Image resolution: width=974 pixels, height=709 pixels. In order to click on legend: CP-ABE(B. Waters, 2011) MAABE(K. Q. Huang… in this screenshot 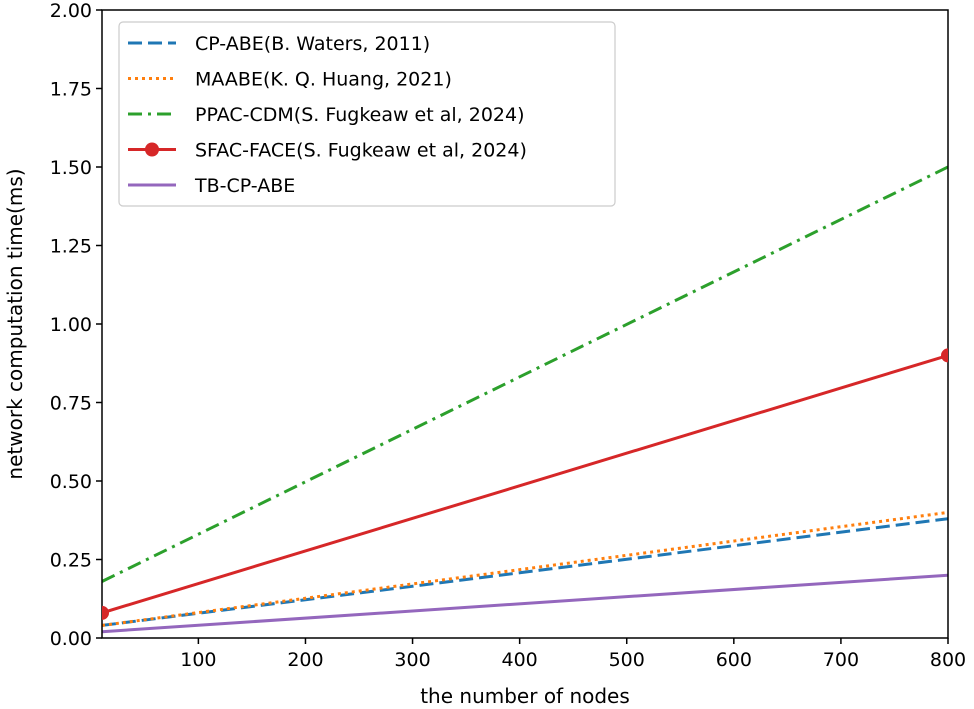, I will do `click(367, 114)`.